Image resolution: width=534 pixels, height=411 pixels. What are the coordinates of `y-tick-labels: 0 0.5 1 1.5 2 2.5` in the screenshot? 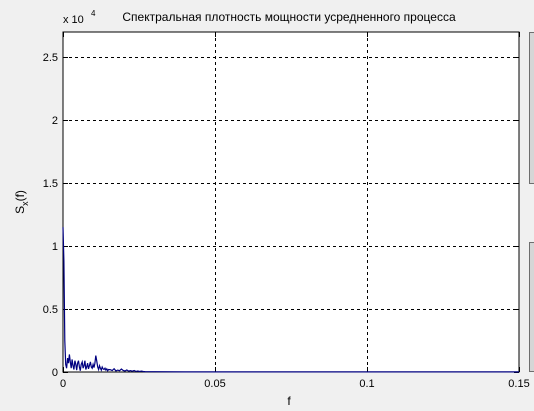 It's located at (50, 215).